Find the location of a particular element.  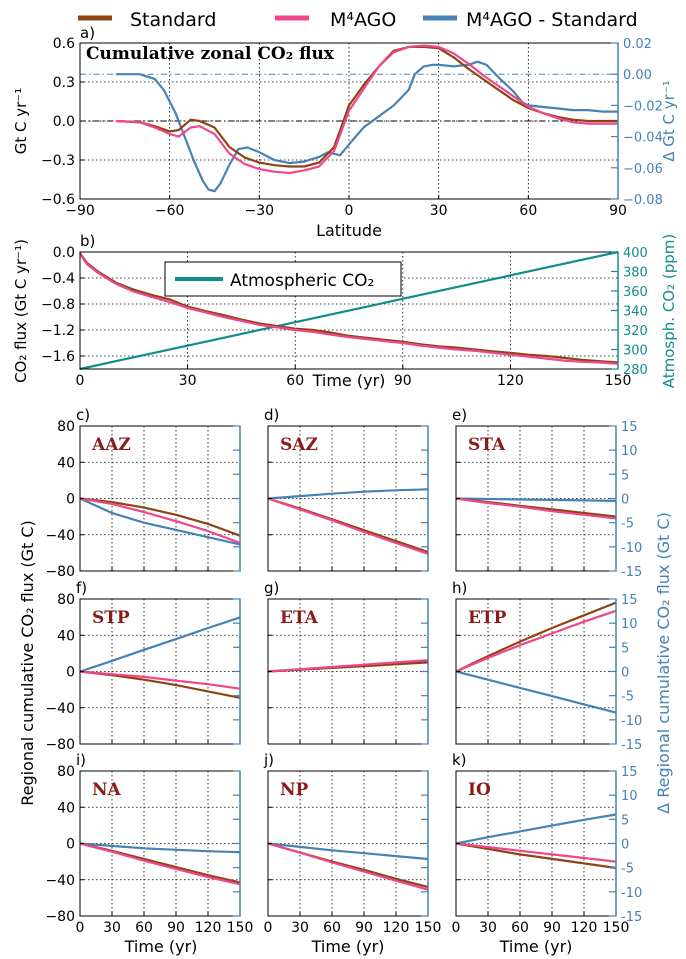

panel-i-ytick-label: −80 is located at coordinates (60, 917).